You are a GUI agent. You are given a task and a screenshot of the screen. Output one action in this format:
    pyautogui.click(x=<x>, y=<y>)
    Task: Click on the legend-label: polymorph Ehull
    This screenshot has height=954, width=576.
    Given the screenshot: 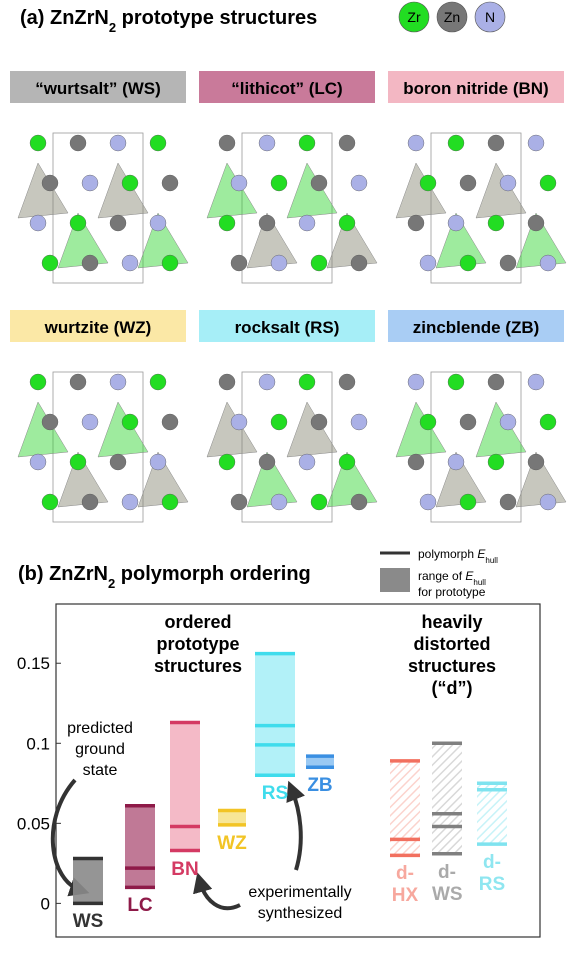 What is the action you would take?
    pyautogui.click(x=458, y=556)
    